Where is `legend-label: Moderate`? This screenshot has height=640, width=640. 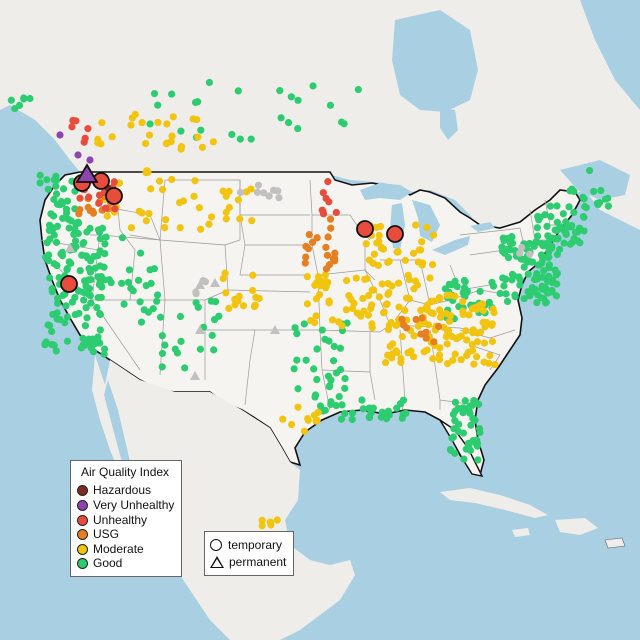 legend-label: Moderate is located at coordinates (118, 549).